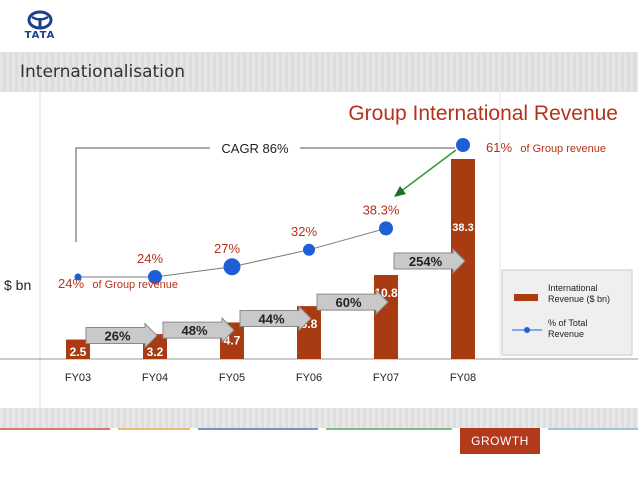 The height and width of the screenshot is (478, 638). What do you see at coordinates (255, 148) in the screenshot?
I see `cagr-label: CAGR 86%` at bounding box center [255, 148].